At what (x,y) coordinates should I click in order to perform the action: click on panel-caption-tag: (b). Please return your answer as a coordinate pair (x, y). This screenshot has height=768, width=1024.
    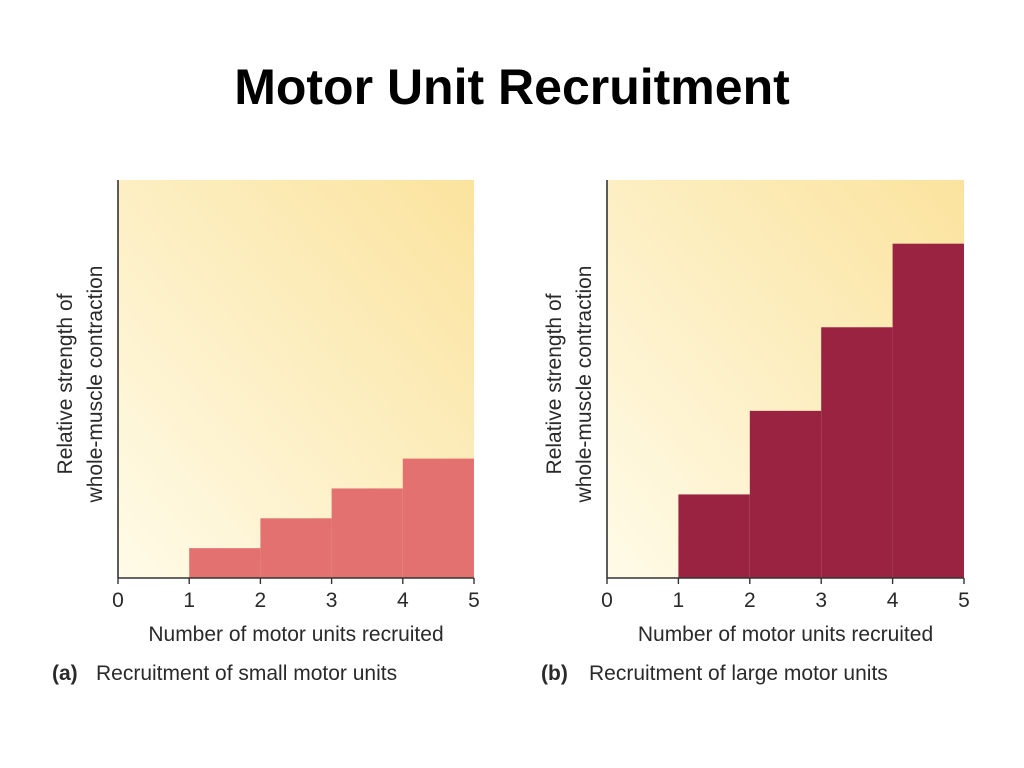
    Looking at the image, I should click on (554, 673).